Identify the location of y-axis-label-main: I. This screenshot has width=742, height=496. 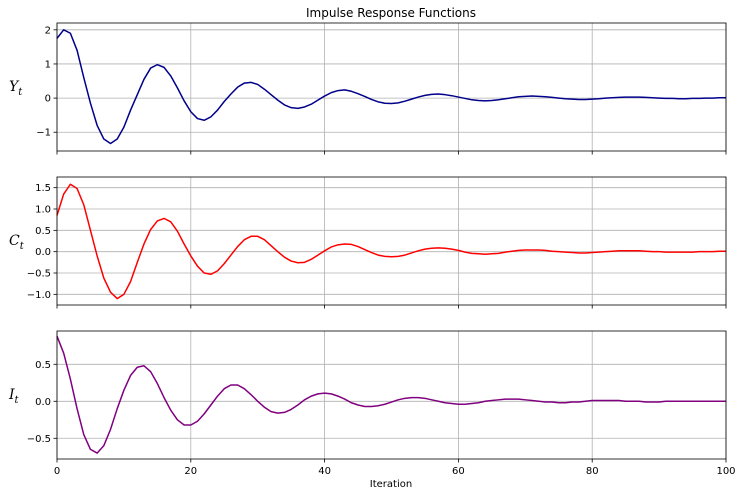
(11, 395).